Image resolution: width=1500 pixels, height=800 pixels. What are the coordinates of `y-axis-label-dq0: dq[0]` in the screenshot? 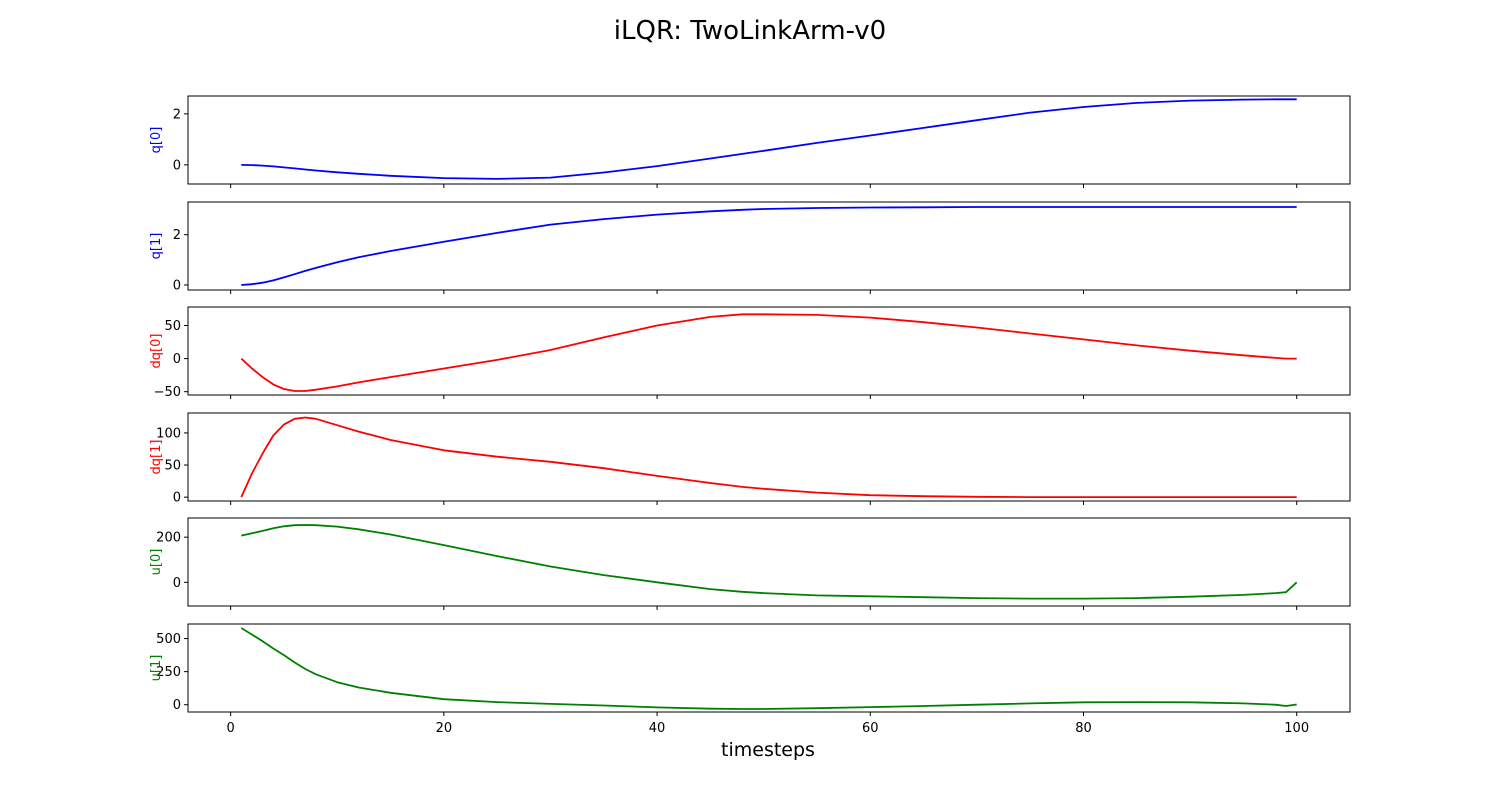 It's located at (156, 351).